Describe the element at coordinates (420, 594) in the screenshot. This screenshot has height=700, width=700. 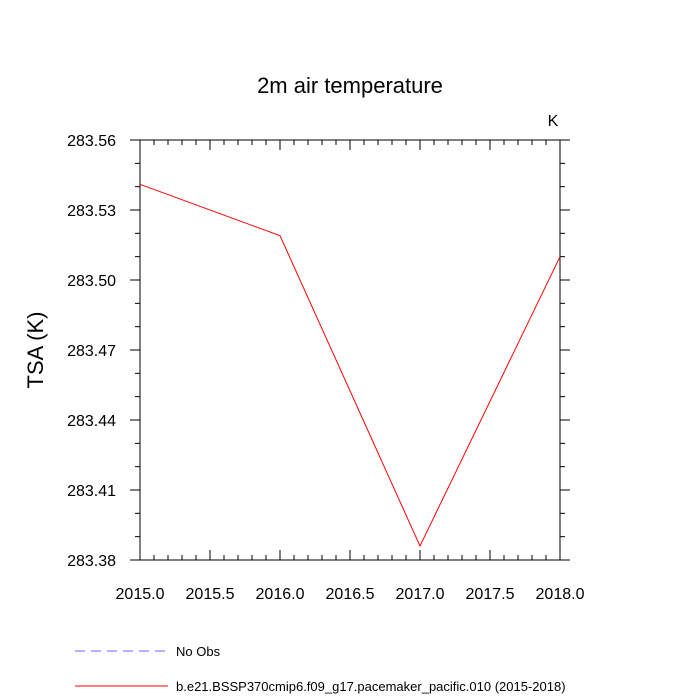
I see `x-tick-label: 2017.0` at that location.